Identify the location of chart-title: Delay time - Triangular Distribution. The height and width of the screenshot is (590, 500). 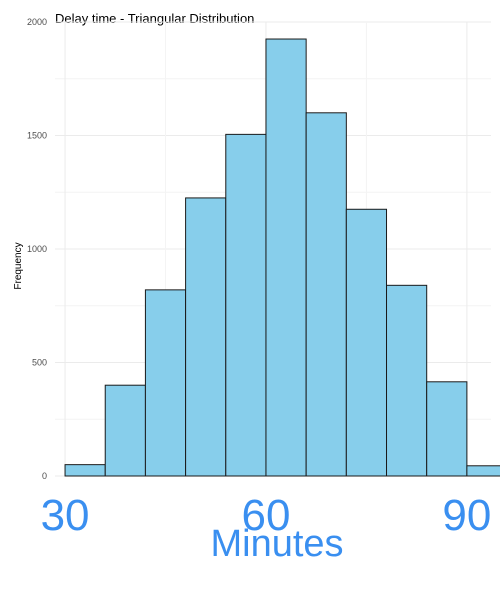
(154, 18).